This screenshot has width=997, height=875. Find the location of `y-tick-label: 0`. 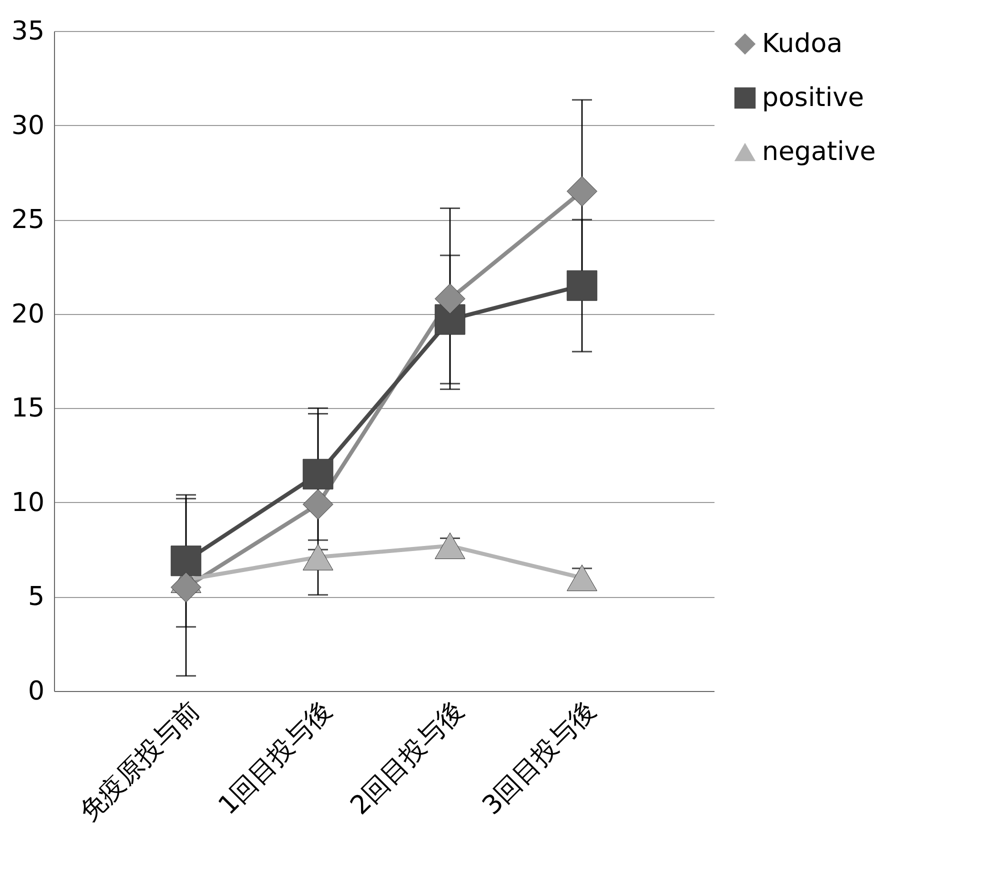

y-tick-label: 0 is located at coordinates (36, 691).